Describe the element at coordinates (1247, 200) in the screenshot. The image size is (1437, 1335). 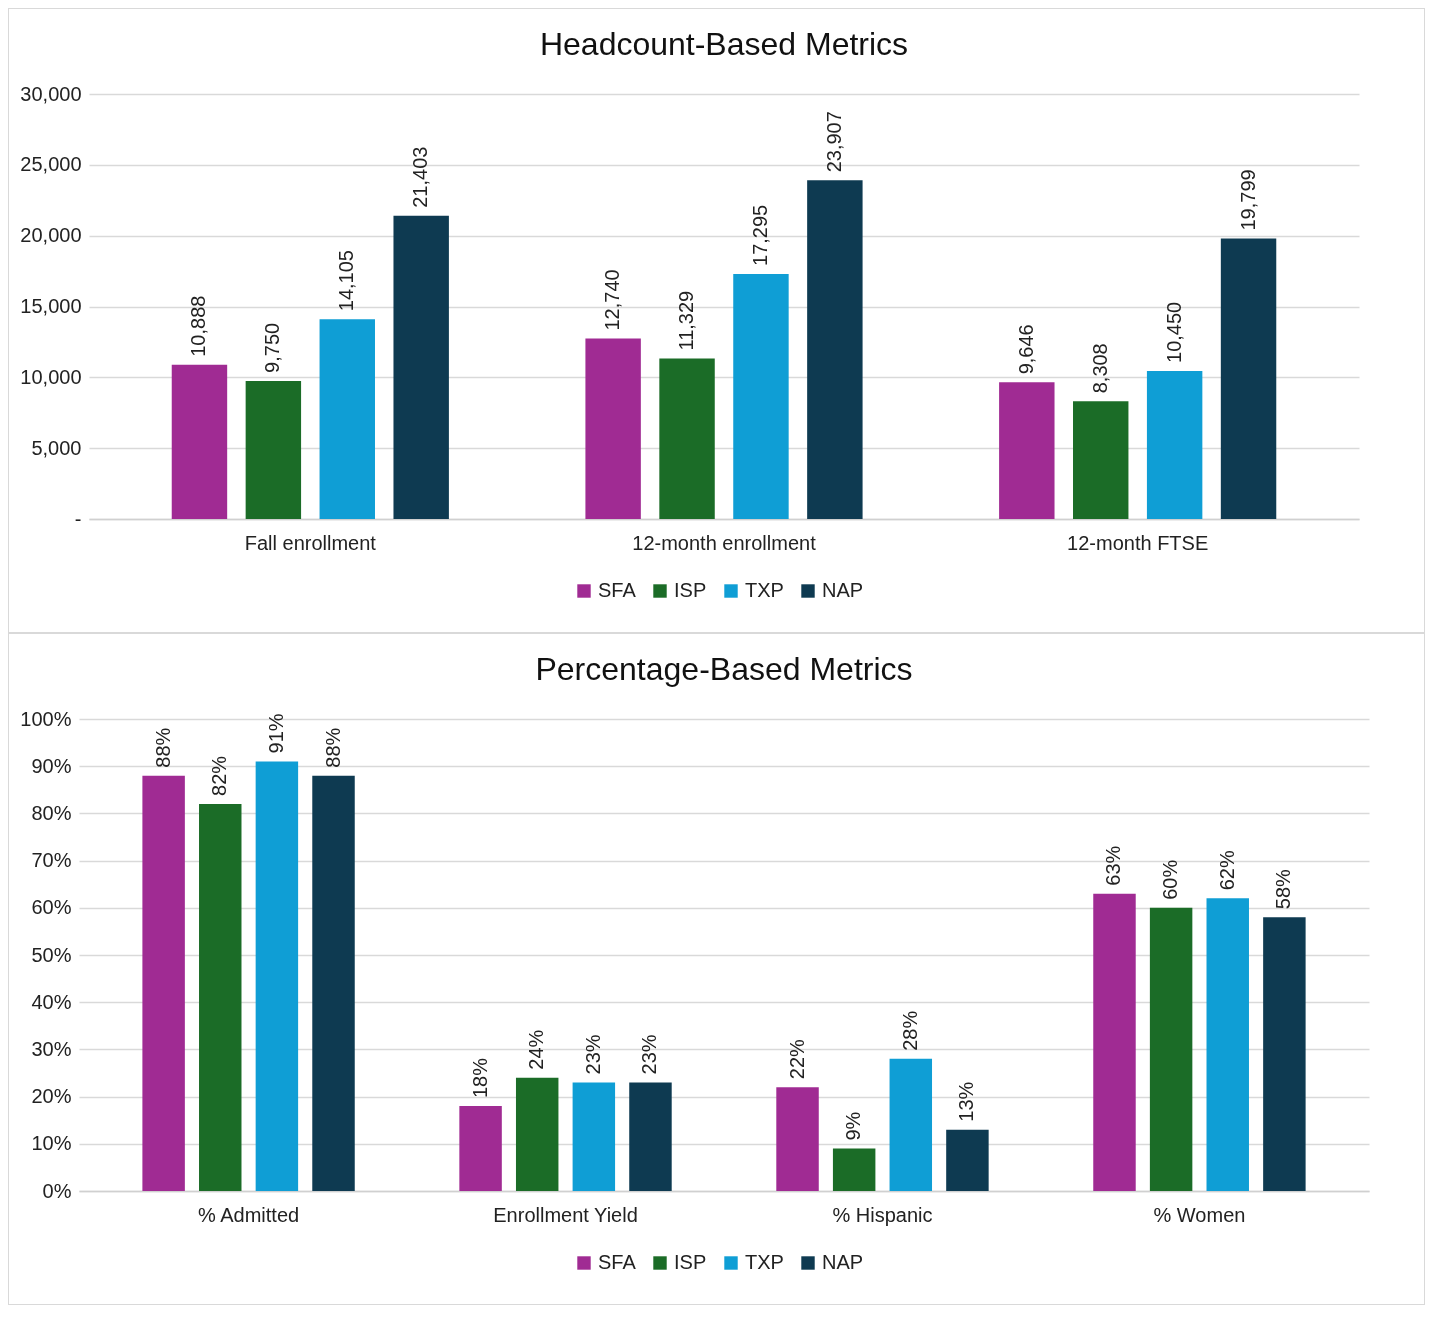
I see `data-label: 19,799` at that location.